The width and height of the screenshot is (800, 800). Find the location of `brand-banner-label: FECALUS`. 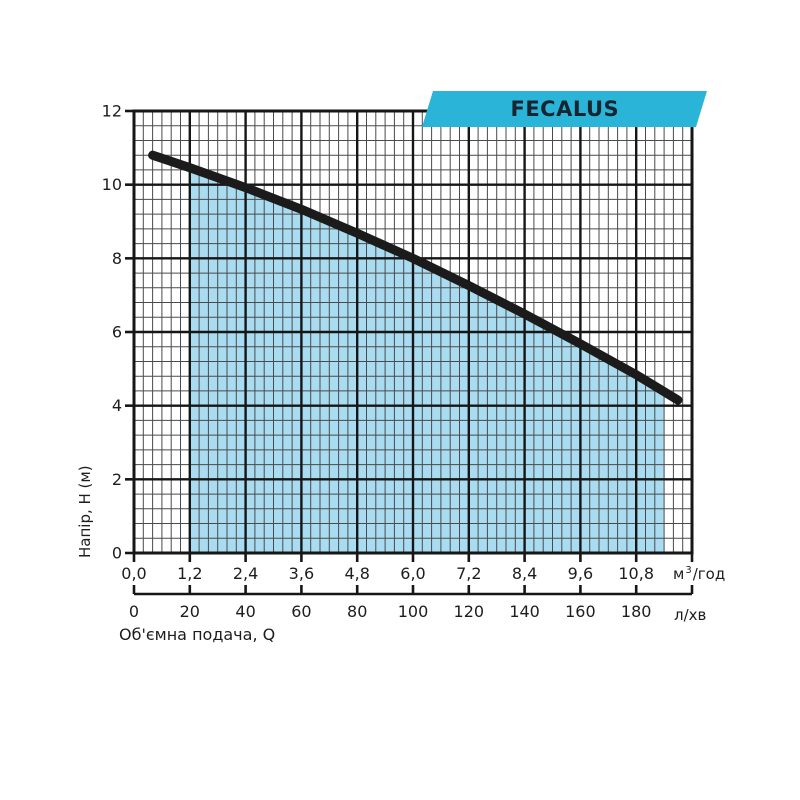

brand-banner-label: FECALUS is located at coordinates (564, 109).